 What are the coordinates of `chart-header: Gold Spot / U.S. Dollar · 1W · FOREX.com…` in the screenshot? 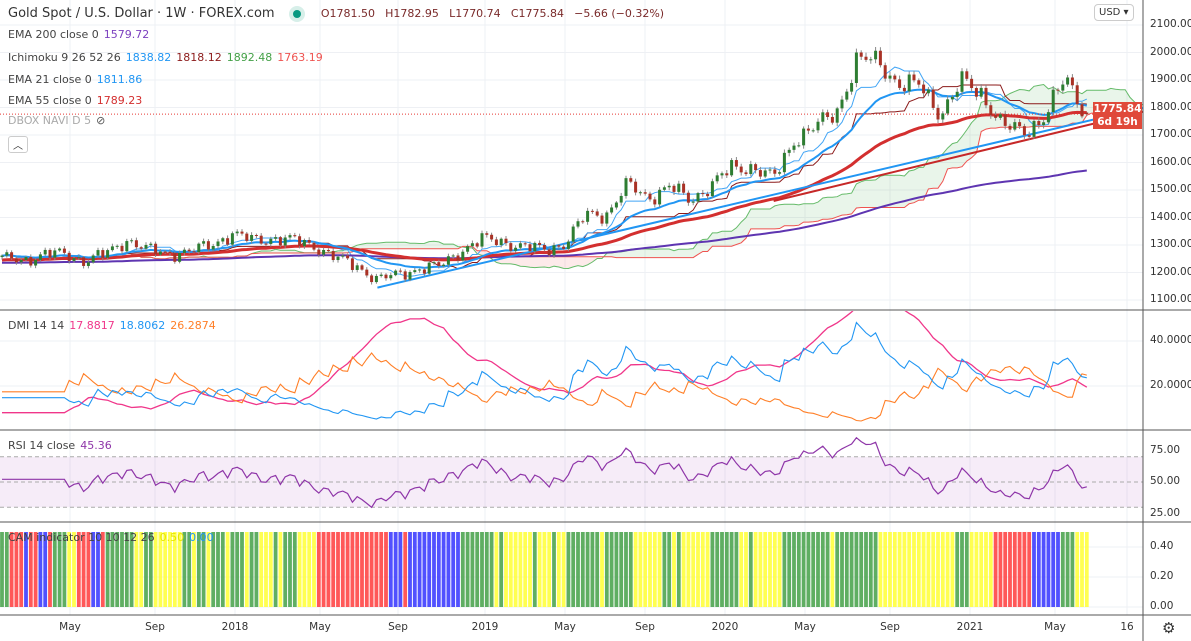 It's located at (336, 13).